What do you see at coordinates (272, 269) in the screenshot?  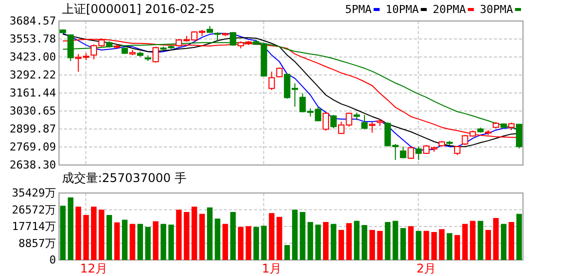 I see `x-tick-label: 1月` at bounding box center [272, 269].